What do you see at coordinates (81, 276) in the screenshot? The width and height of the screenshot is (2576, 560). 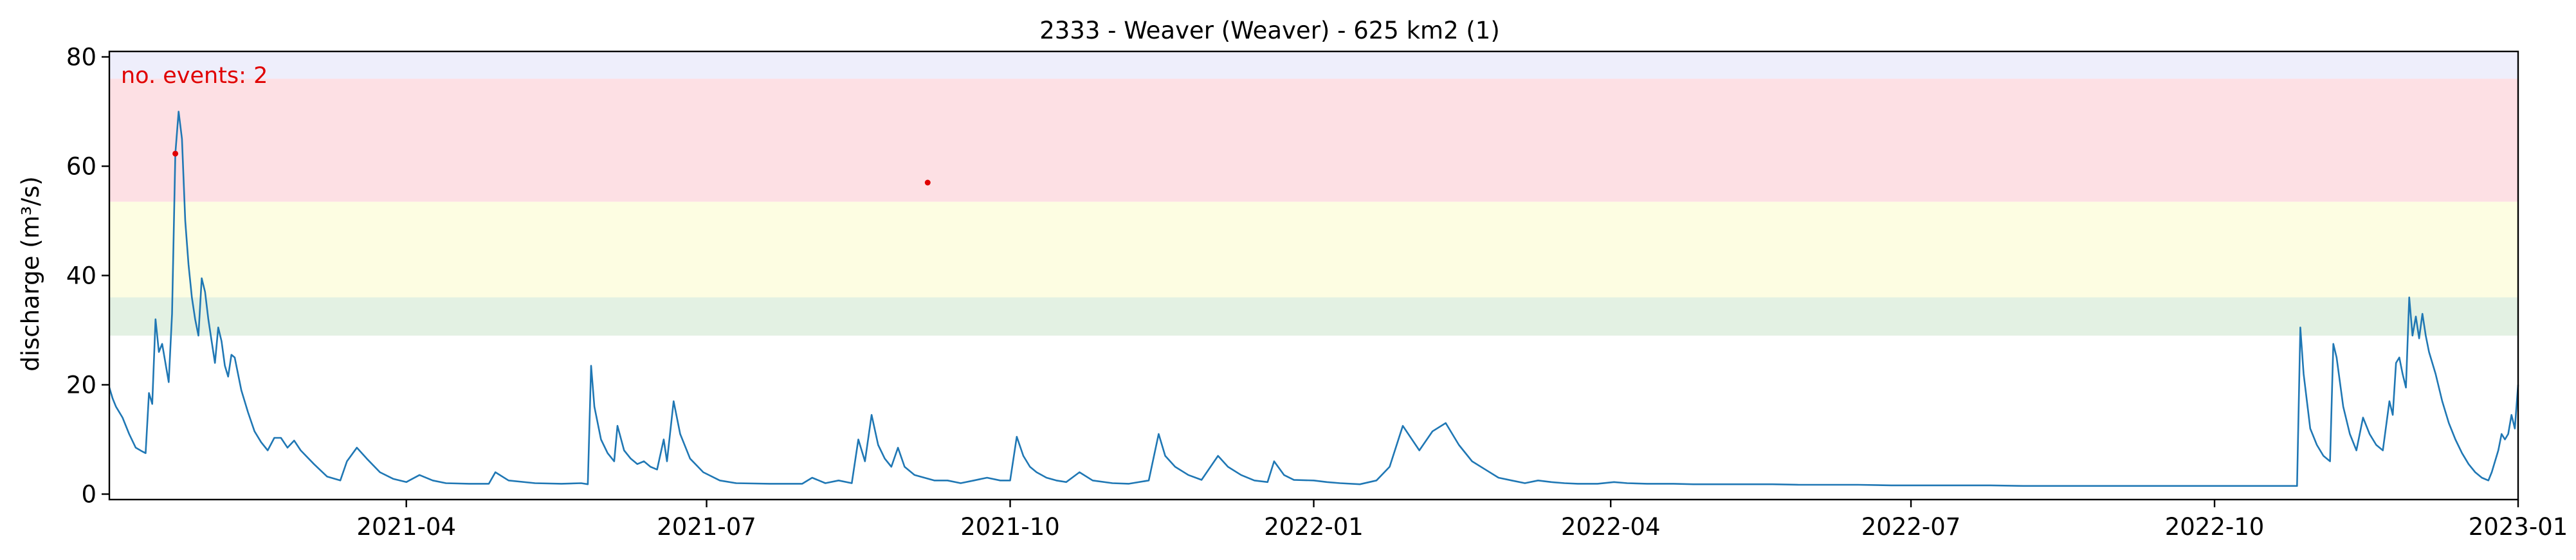 I see `y-tick-label: 40` at bounding box center [81, 276].